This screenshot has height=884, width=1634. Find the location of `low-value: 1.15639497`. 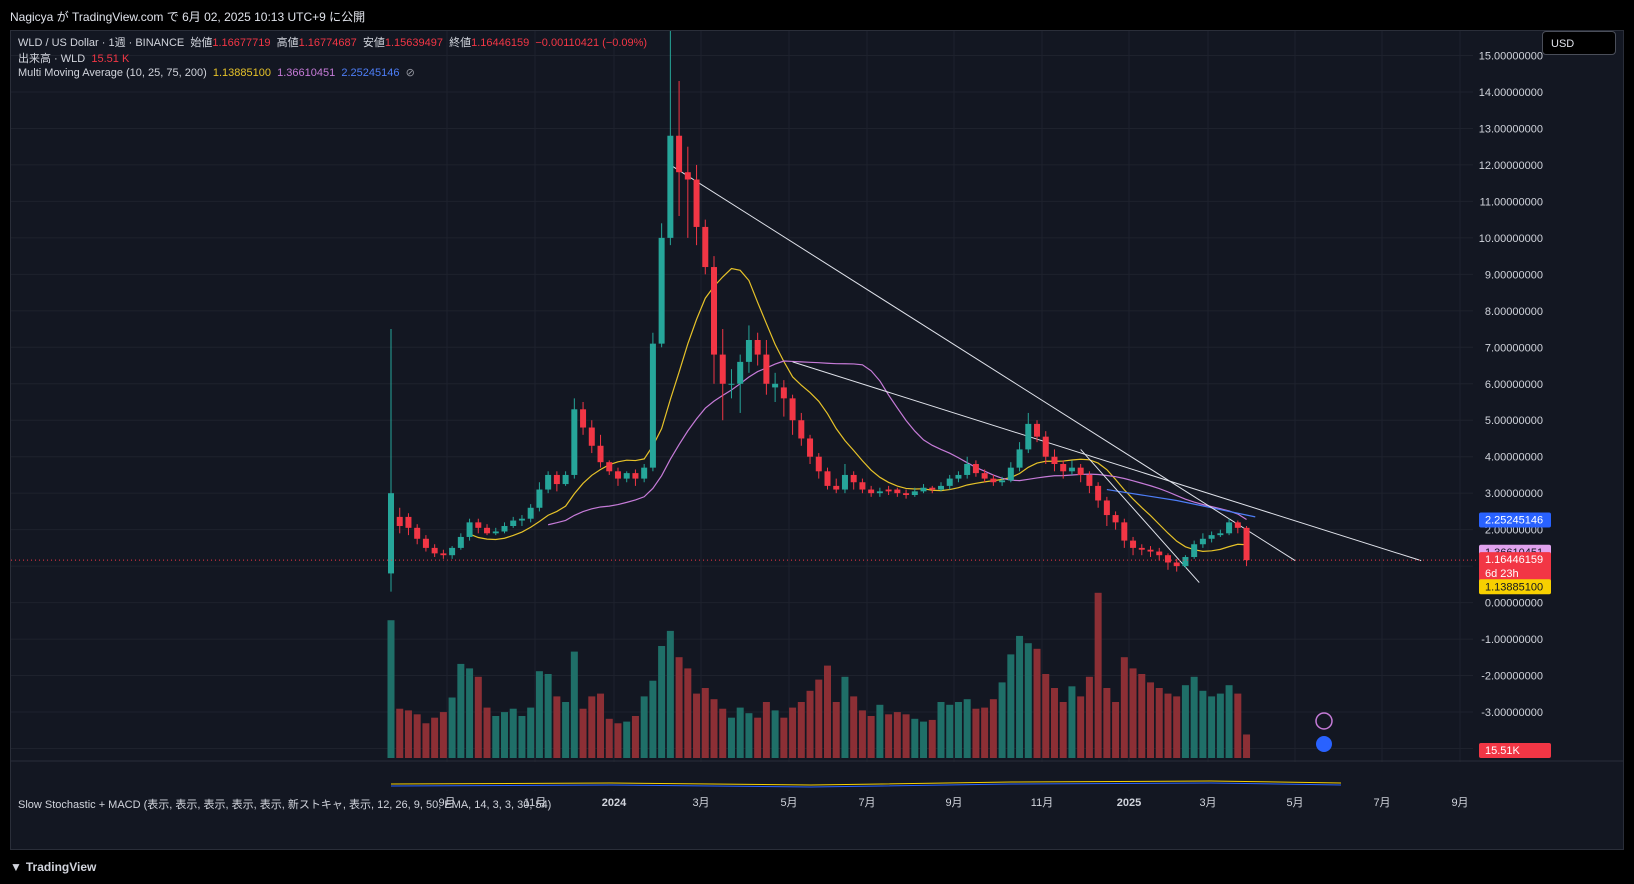

low-value: 1.15639497 is located at coordinates (413, 43).